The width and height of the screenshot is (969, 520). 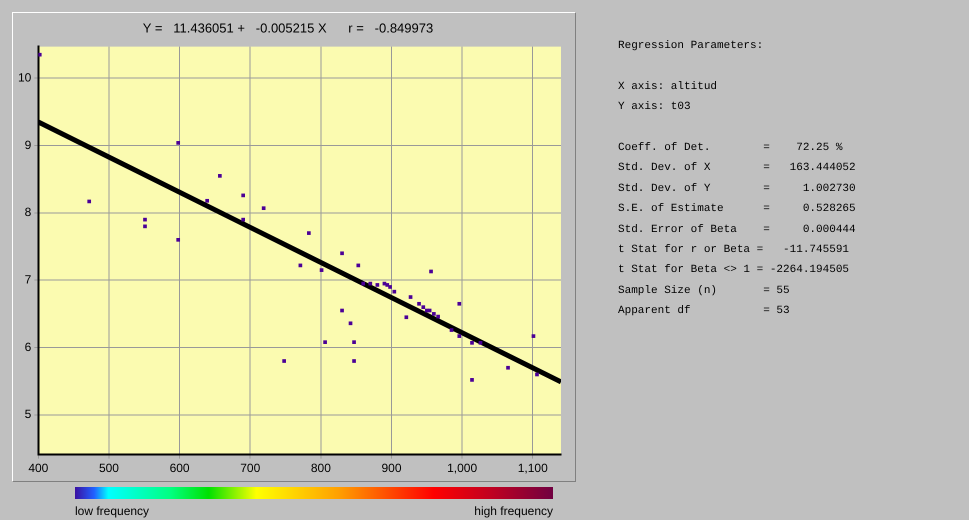 I want to click on y-tick-label: 8, so click(x=28, y=212).